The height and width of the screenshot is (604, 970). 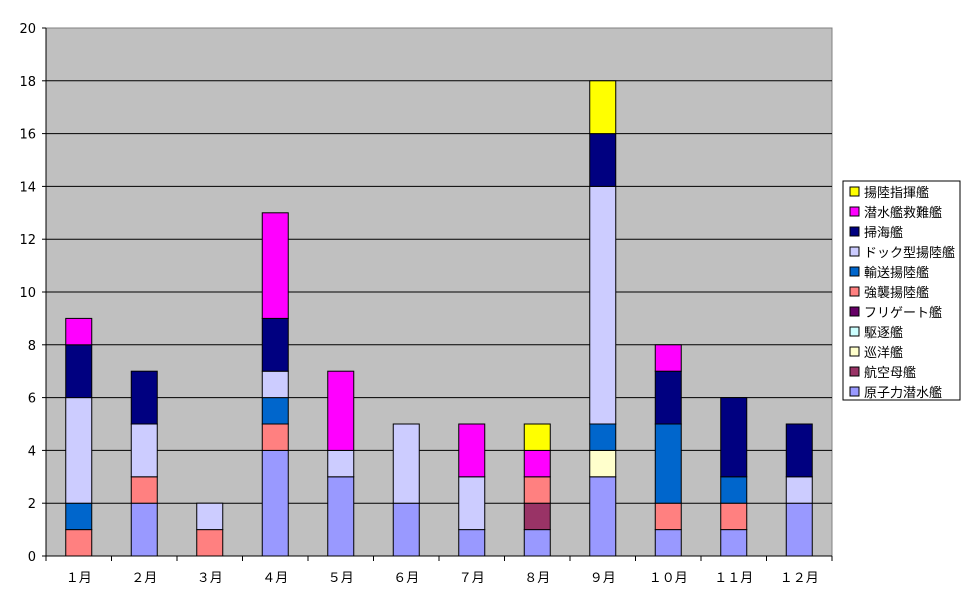 What do you see at coordinates (32, 504) in the screenshot?
I see `y-tick-label: 2` at bounding box center [32, 504].